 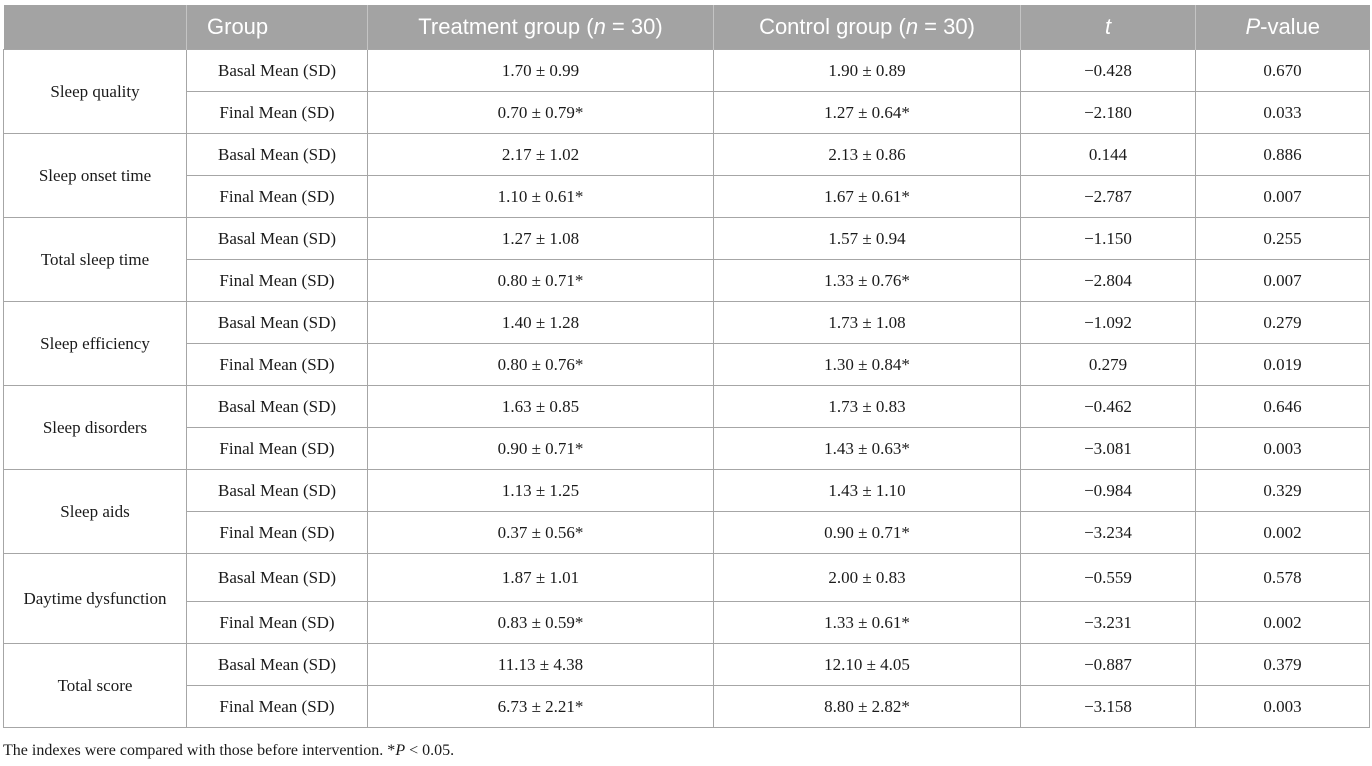 What do you see at coordinates (95, 175) in the screenshot?
I see `category-cell: Sleep onset time` at bounding box center [95, 175].